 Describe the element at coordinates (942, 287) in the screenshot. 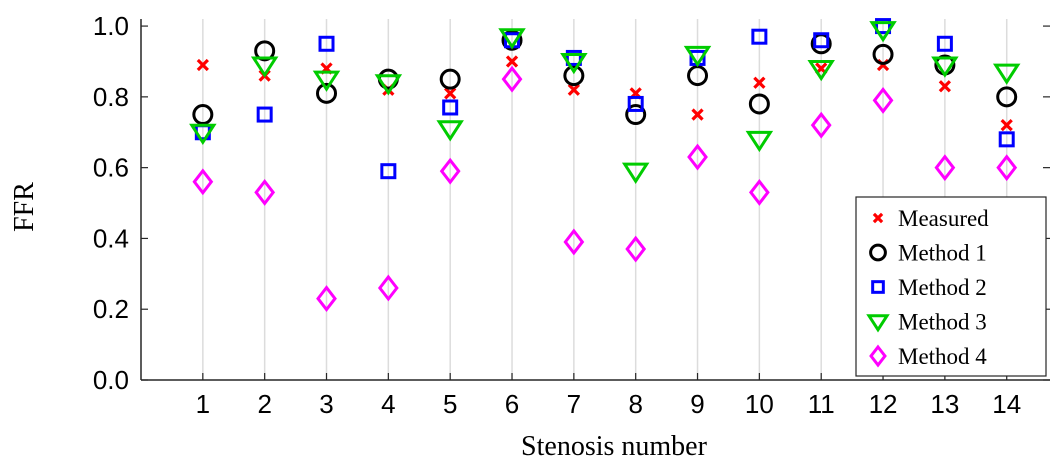

I see `legend-label-method-2: Method 2` at that location.